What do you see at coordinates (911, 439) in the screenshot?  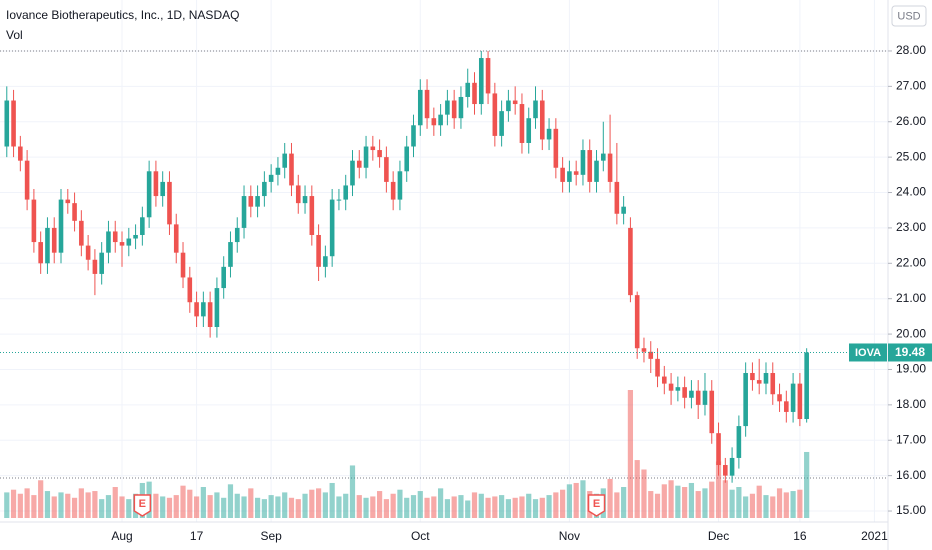 I see `y-tick-label: 17.00` at bounding box center [911, 439].